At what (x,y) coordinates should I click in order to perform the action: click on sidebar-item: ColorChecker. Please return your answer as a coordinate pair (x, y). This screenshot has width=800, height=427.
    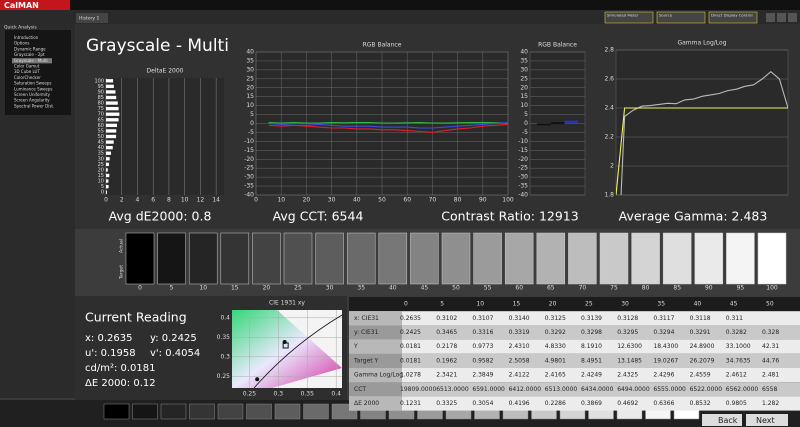
    Looking at the image, I should click on (27, 77).